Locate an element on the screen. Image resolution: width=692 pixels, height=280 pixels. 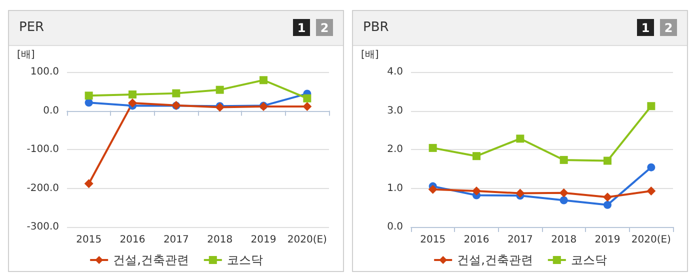
y-tick-label: -300.0 is located at coordinates (42, 226).